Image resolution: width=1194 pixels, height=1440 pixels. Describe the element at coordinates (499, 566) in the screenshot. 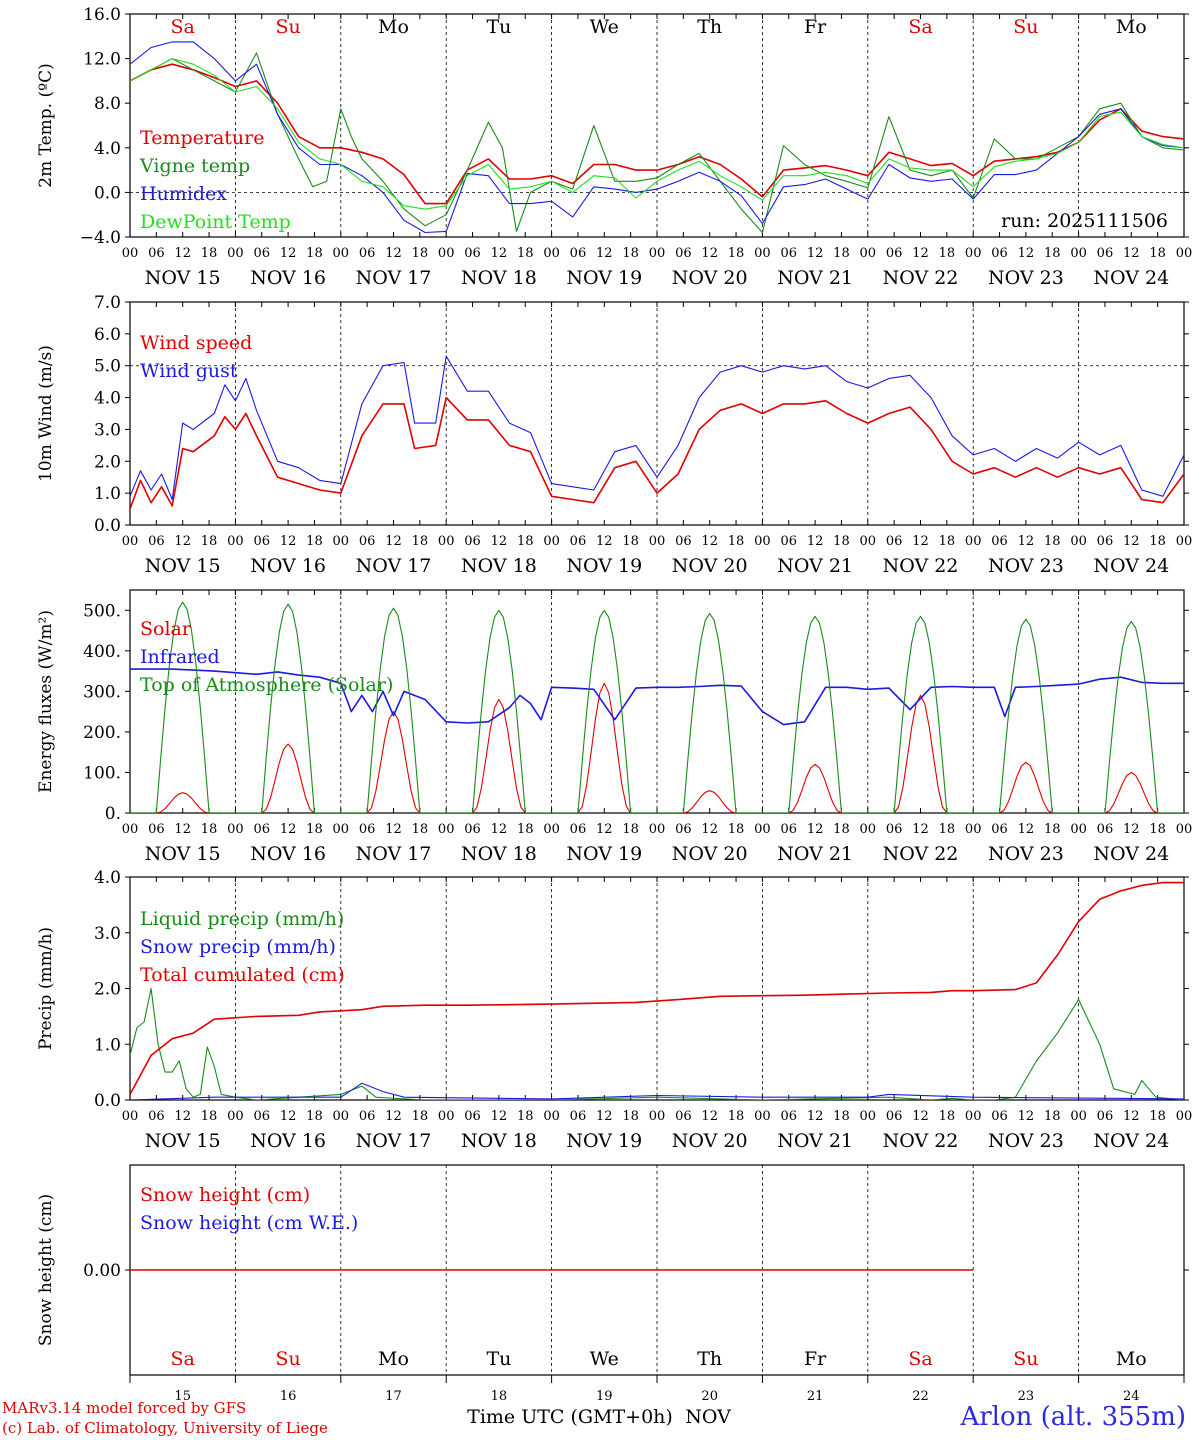

I see `x-day-label: NOV 18` at that location.